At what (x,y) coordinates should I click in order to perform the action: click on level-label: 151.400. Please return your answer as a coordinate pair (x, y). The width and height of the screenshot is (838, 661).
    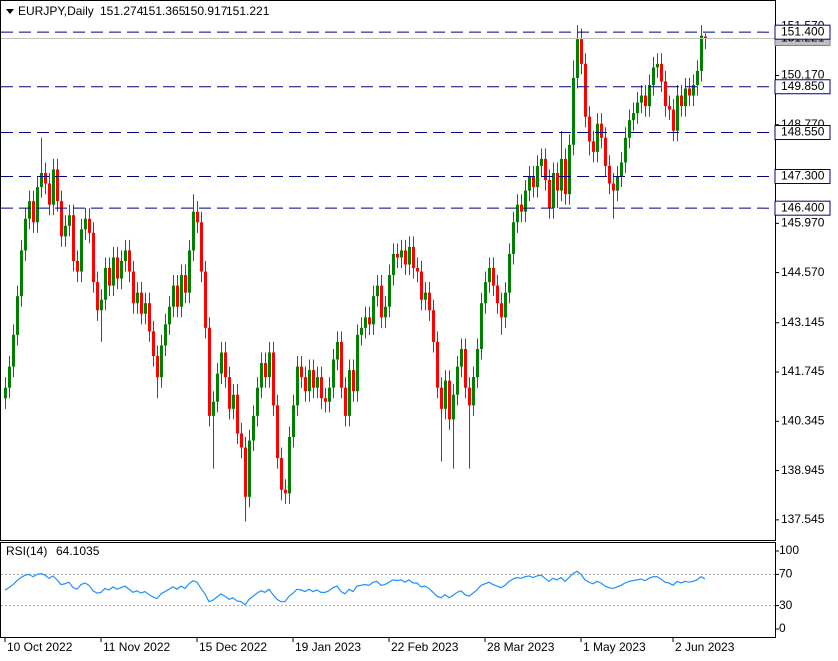
    Looking at the image, I should click on (803, 31).